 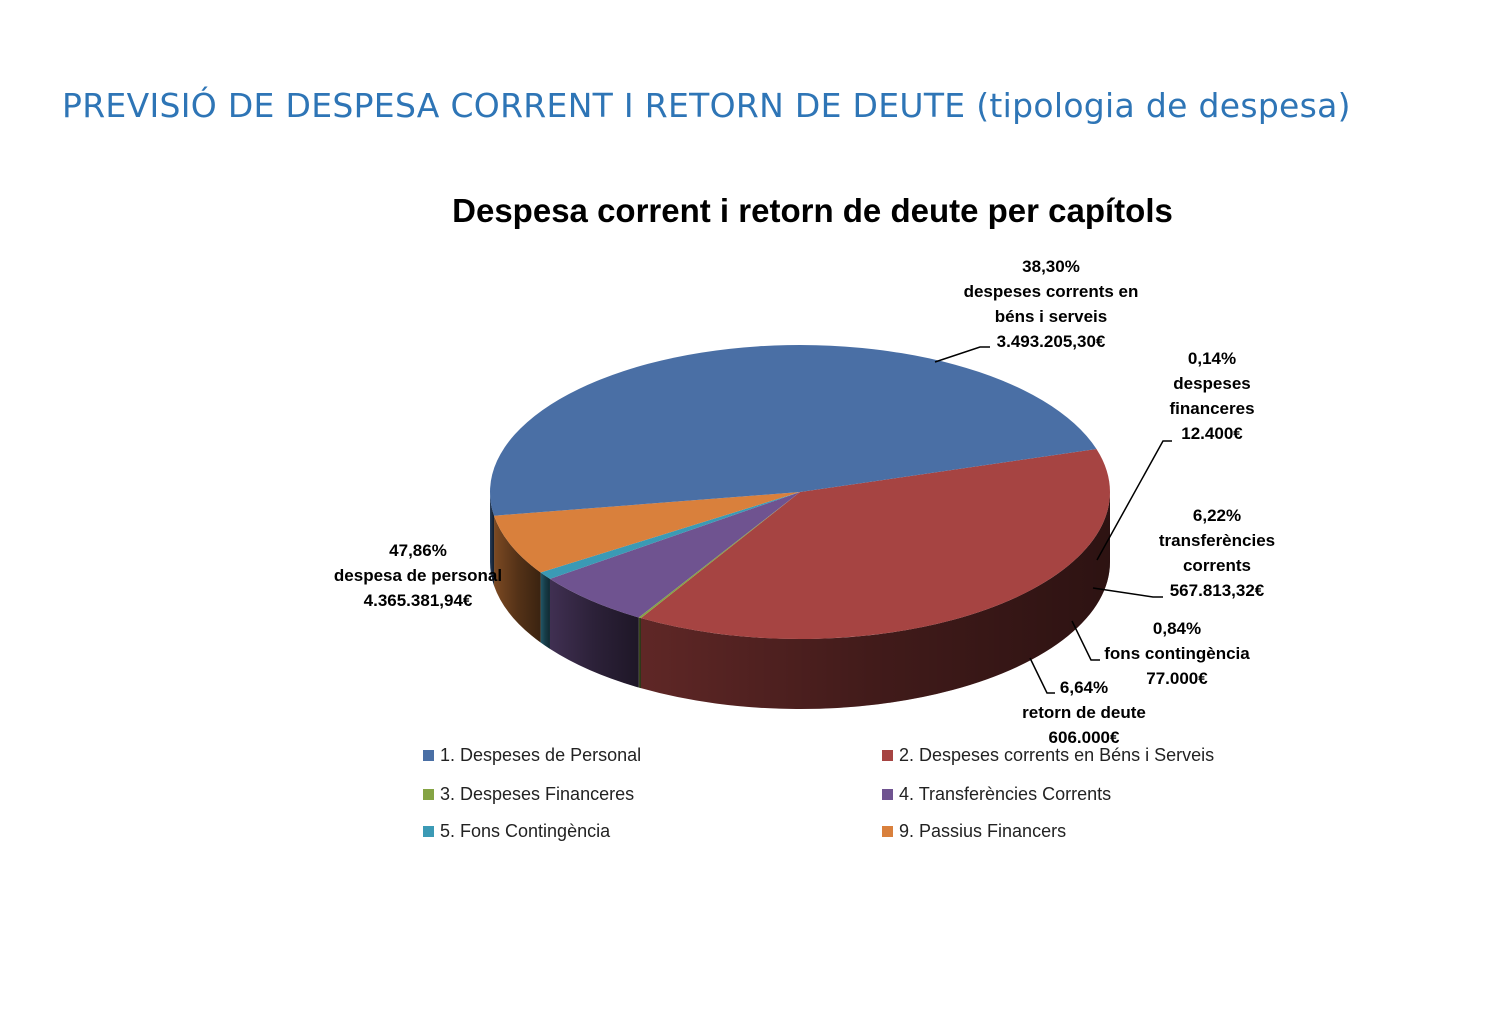 What do you see at coordinates (1217, 565) in the screenshot?
I see `data-label-name: corrents` at bounding box center [1217, 565].